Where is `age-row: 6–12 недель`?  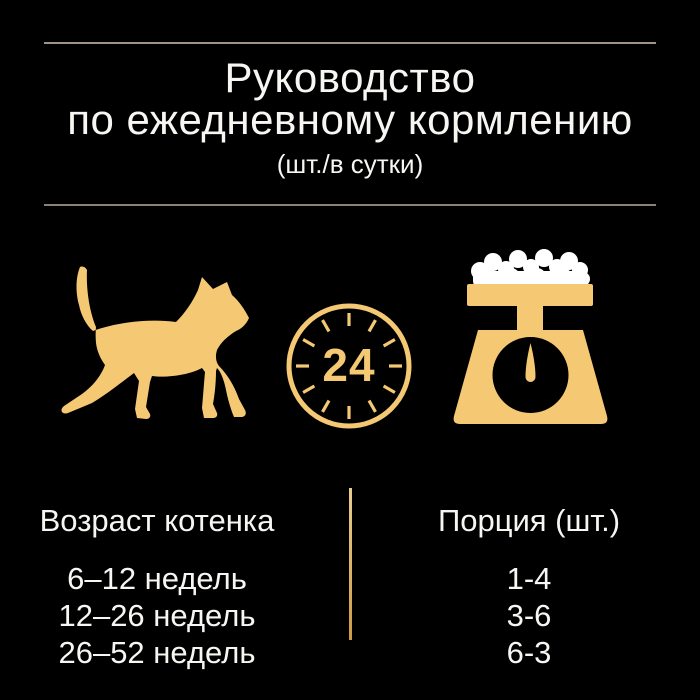
age-row: 6–12 недель is located at coordinates (157, 578).